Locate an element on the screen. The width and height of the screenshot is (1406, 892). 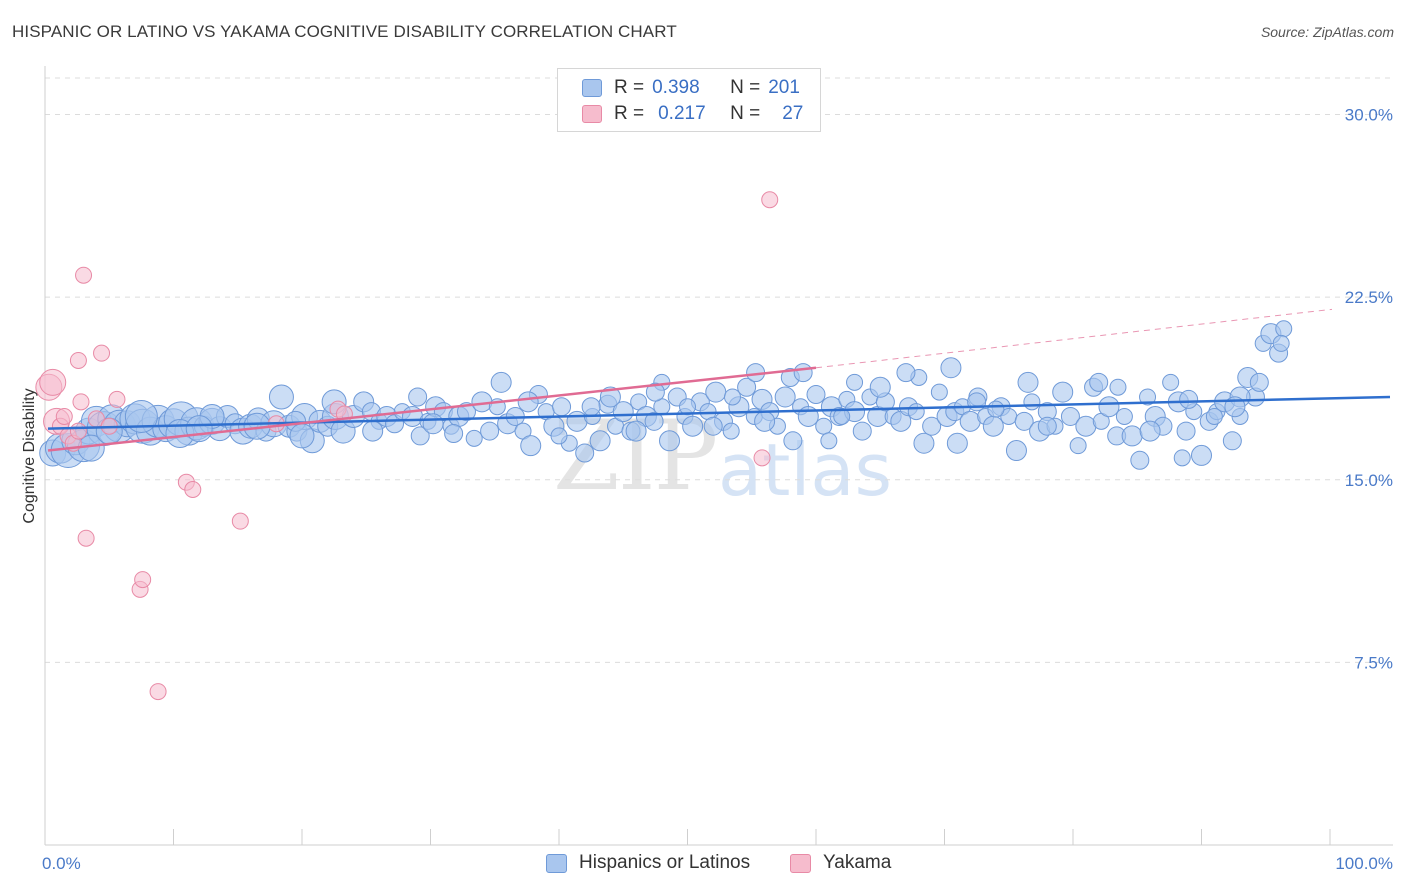
legend-r-label: R = is located at coordinates (629, 87).